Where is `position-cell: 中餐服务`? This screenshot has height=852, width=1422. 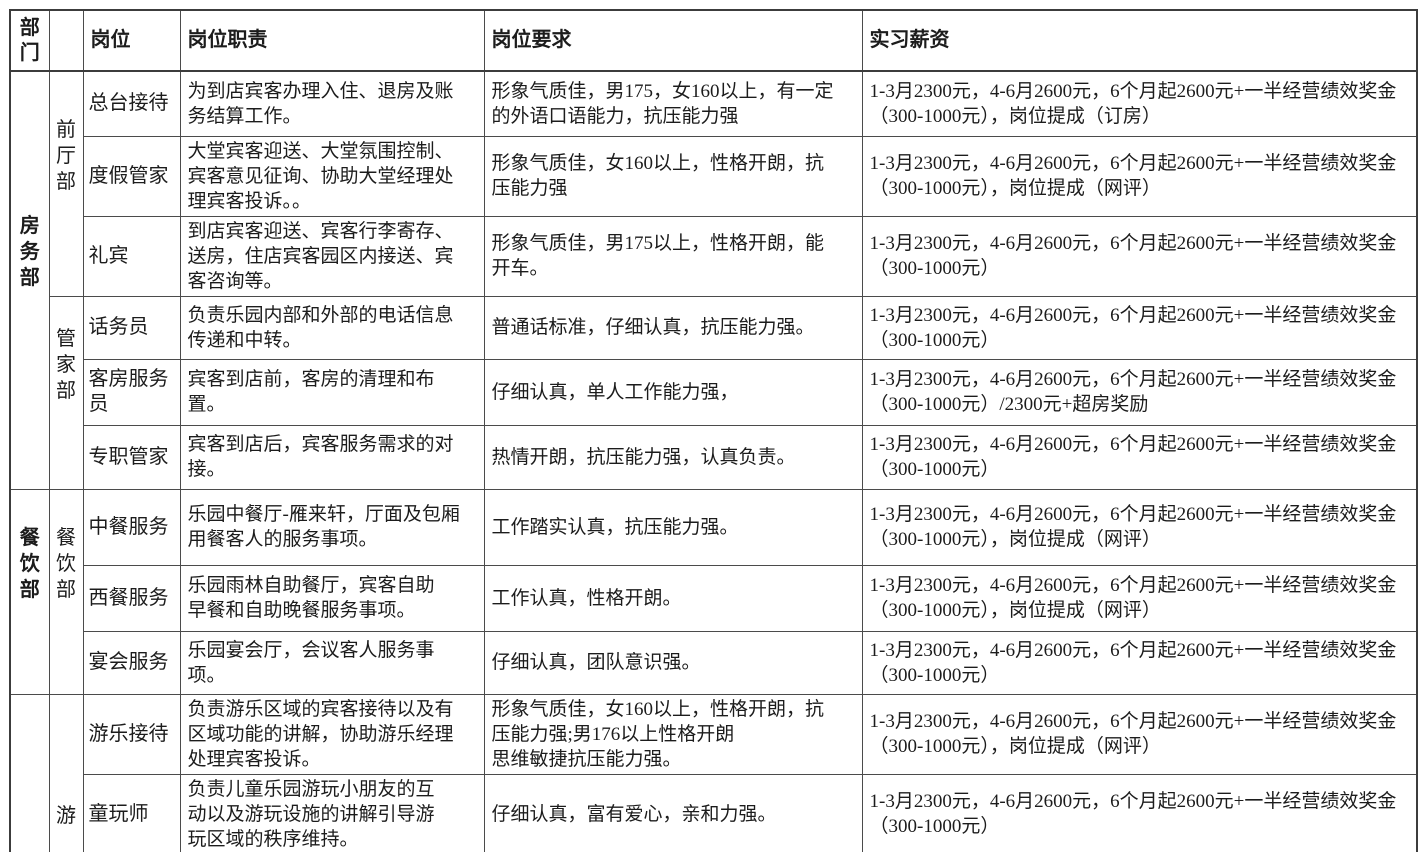 position-cell: 中餐服务 is located at coordinates (131, 527).